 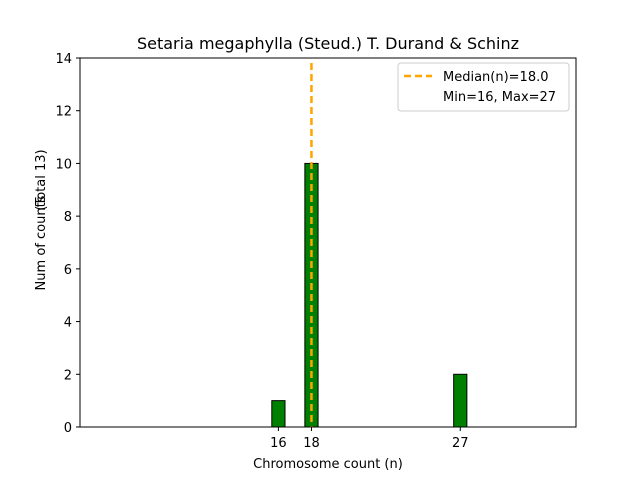 I want to click on y-tick-label: 12, so click(x=63, y=112).